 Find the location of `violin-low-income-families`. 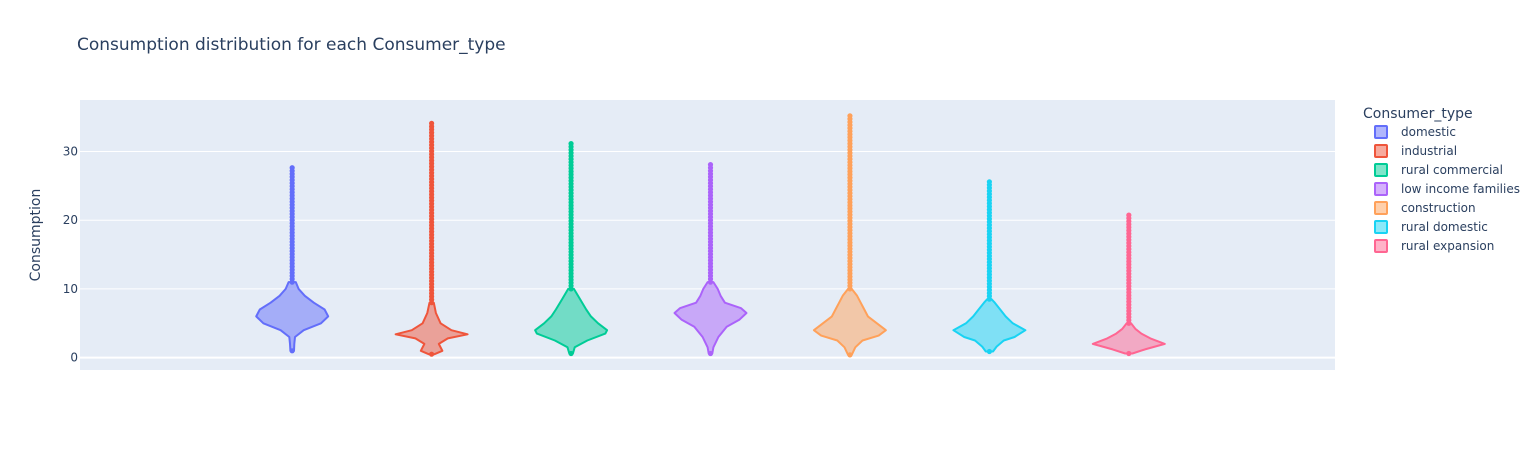

violin-low-income-families is located at coordinates (710, 259).